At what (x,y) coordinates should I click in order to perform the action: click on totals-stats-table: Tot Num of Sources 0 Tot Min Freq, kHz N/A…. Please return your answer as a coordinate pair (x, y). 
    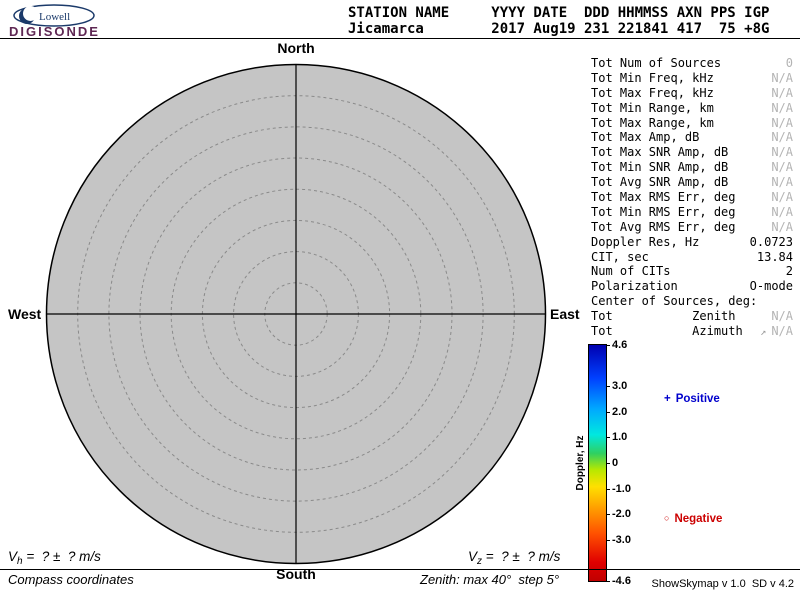
    Looking at the image, I should click on (692, 197).